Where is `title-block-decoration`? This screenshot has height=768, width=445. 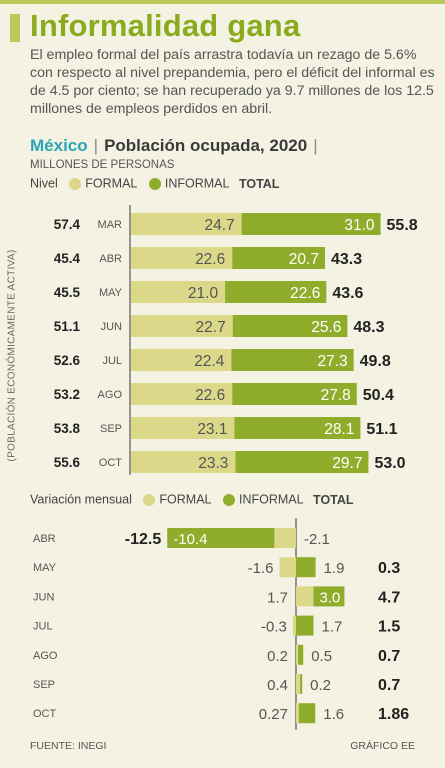 title-block-decoration is located at coordinates (15, 28).